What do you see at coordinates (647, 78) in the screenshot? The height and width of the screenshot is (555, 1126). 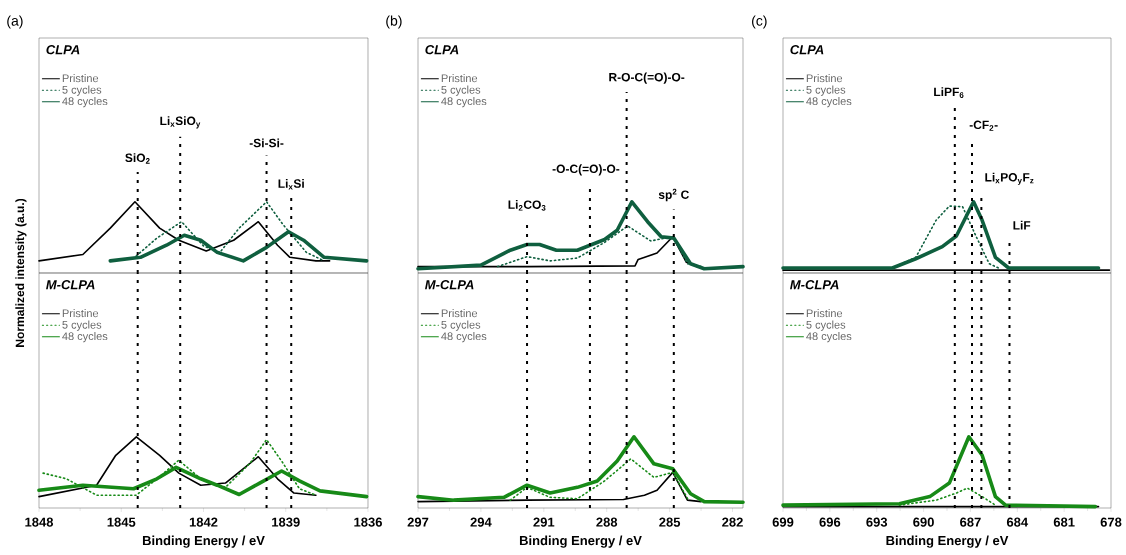 I see `ref-line-label: R-O-C(=O)-O-` at bounding box center [647, 78].